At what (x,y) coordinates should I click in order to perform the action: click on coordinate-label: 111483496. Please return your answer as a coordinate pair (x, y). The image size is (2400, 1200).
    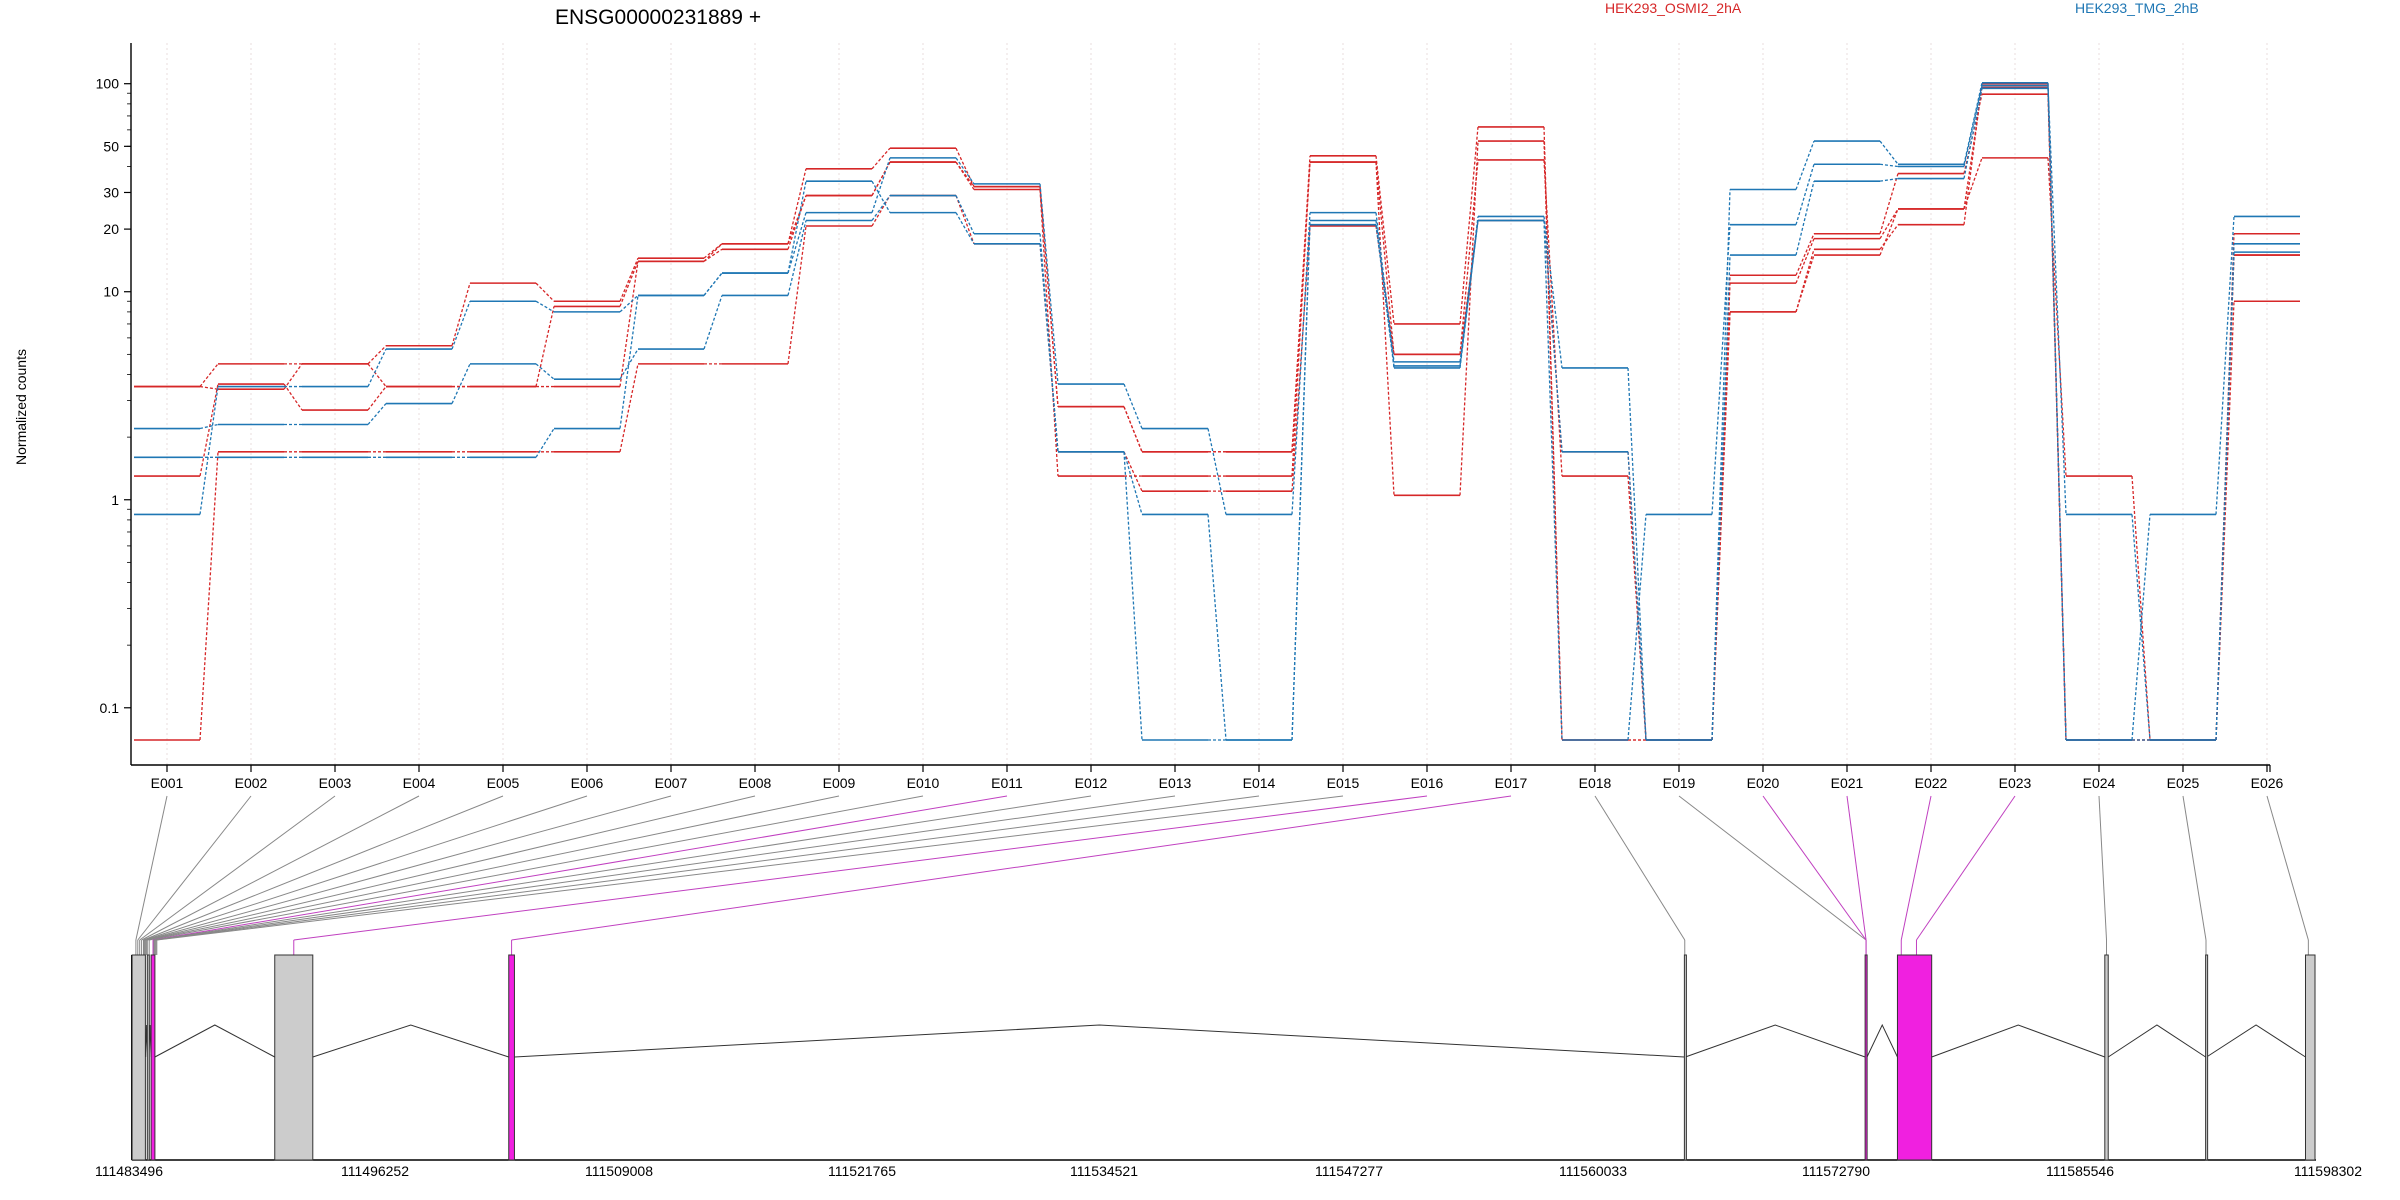
    Looking at the image, I should click on (129, 1171).